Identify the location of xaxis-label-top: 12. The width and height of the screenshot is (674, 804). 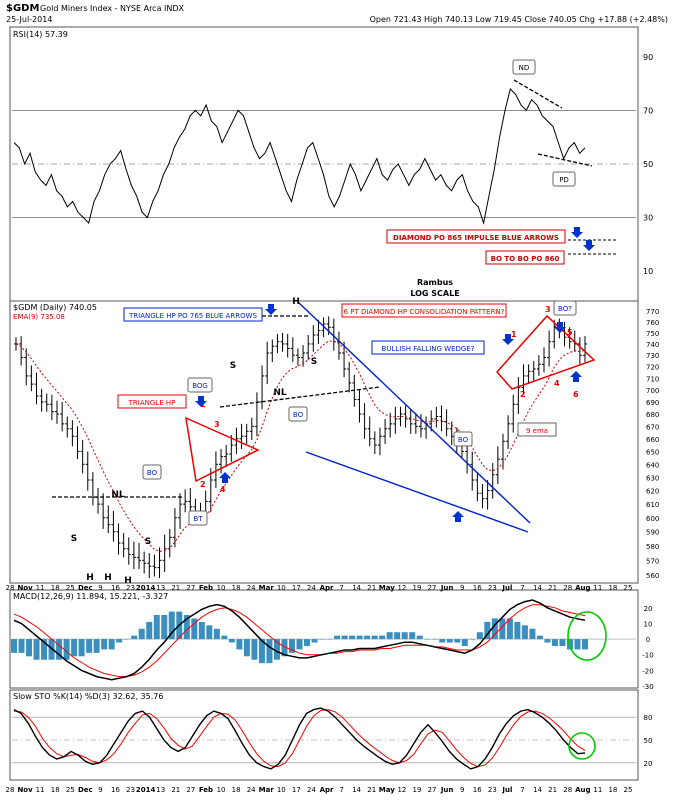
(401, 588).